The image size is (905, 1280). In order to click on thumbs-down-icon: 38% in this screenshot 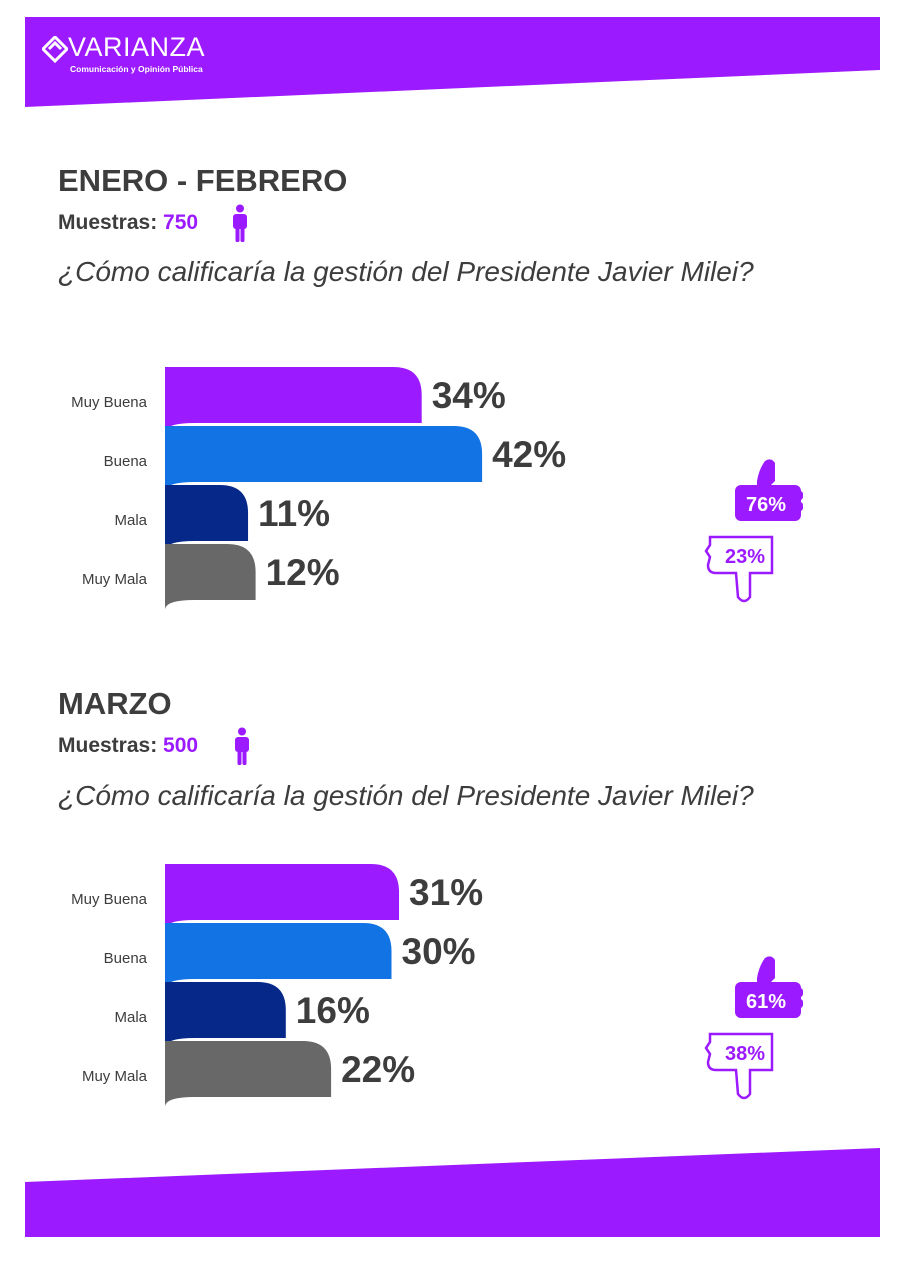, I will do `click(739, 1066)`.